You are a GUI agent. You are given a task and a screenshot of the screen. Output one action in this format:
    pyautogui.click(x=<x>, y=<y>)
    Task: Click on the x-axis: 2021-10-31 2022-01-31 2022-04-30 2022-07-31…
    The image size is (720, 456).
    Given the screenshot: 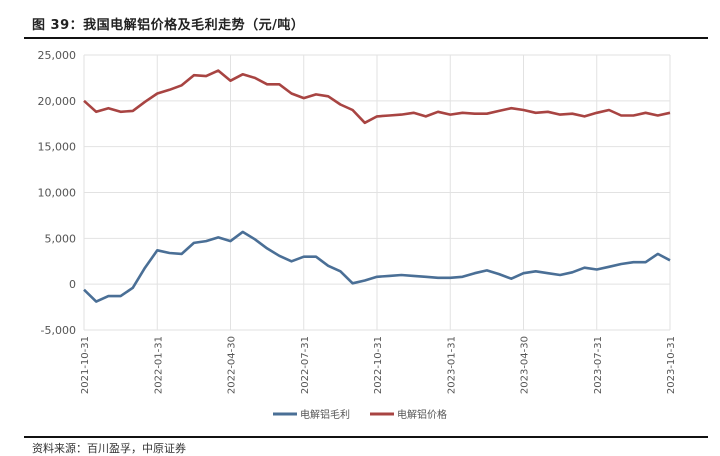 What is the action you would take?
    pyautogui.click(x=378, y=365)
    